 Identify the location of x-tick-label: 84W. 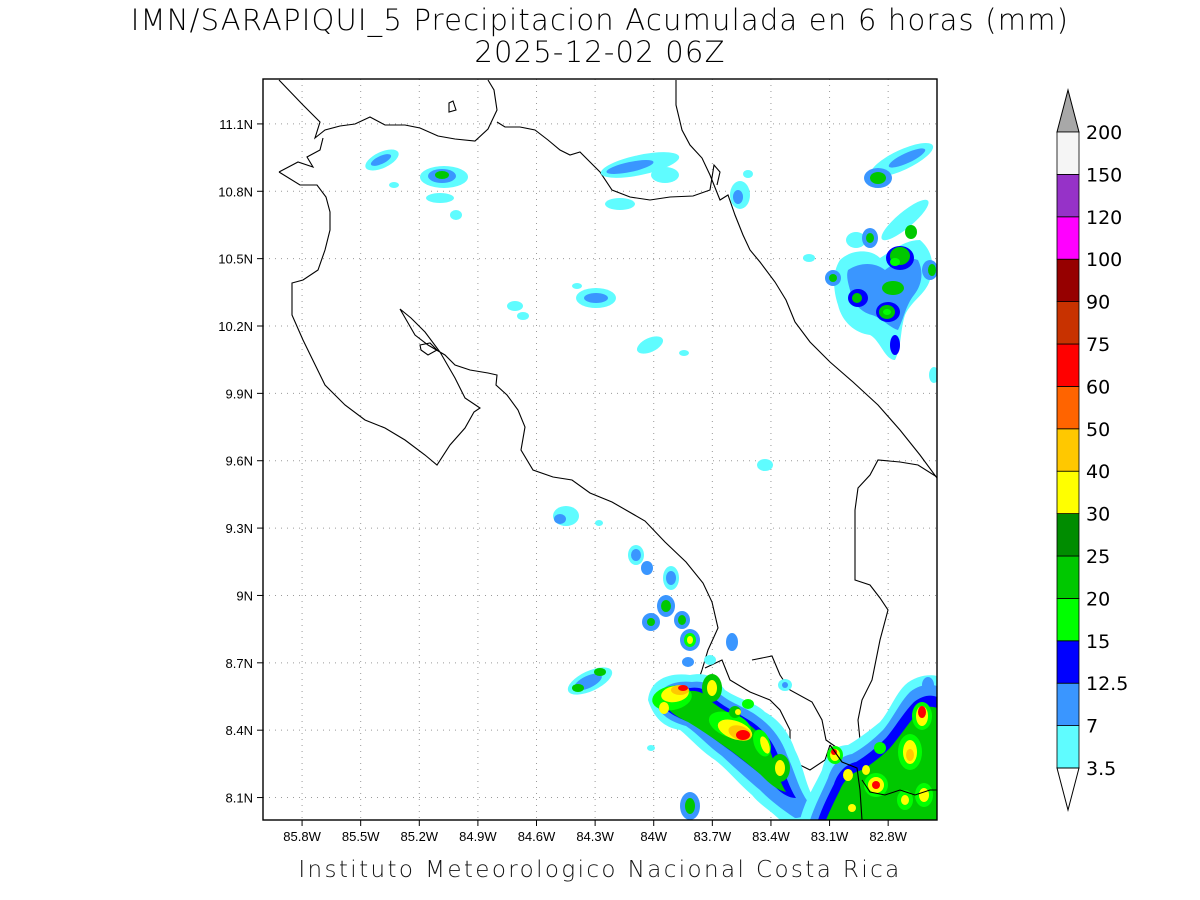
(653, 836).